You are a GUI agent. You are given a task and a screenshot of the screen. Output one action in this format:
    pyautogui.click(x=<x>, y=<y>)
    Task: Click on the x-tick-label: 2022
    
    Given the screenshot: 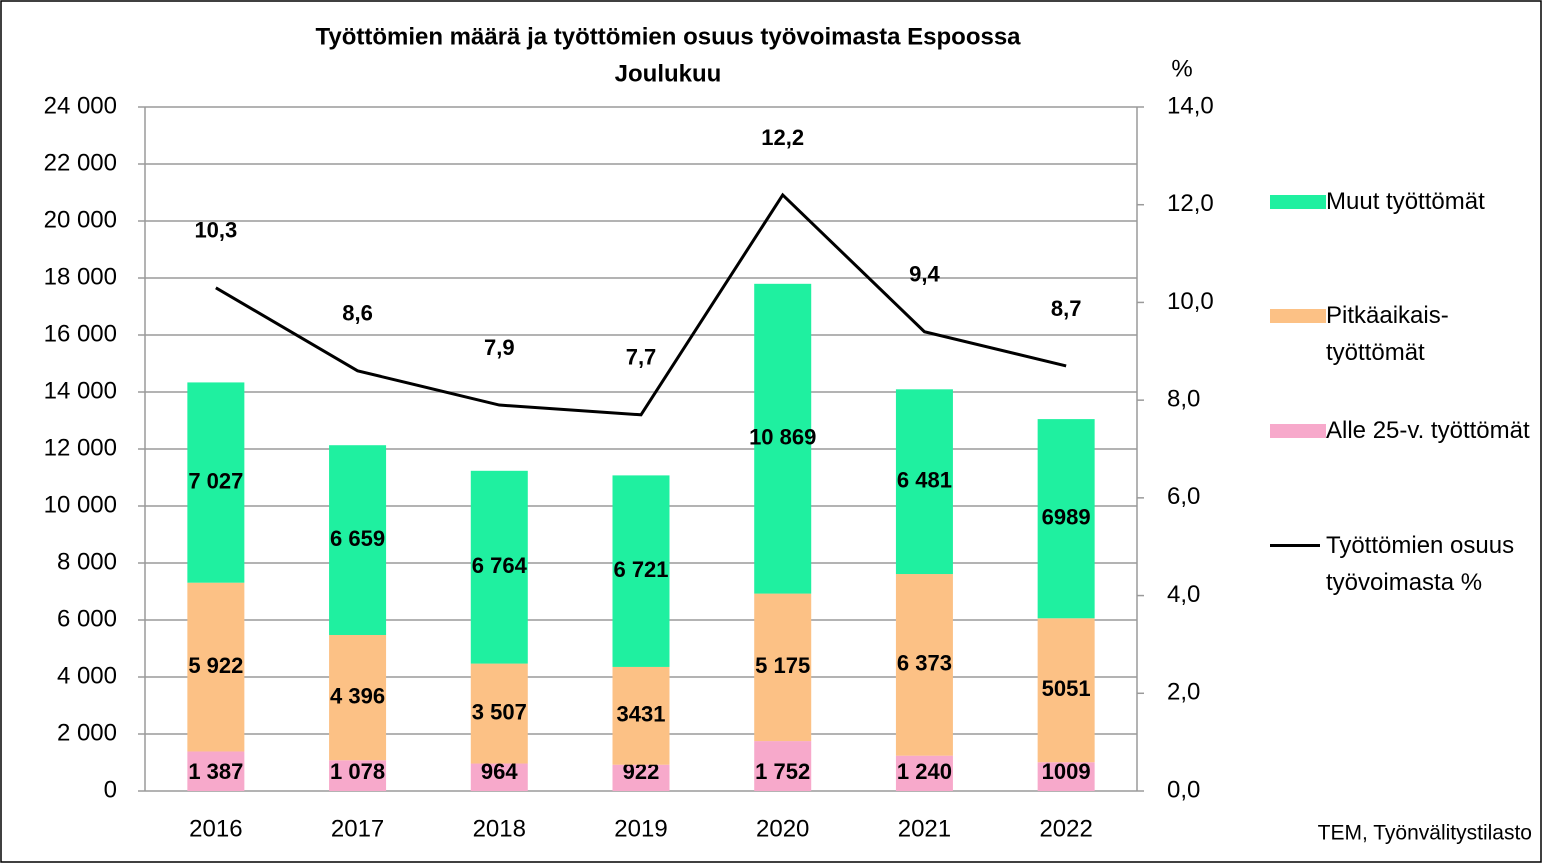 What is the action you would take?
    pyautogui.click(x=1065, y=828)
    